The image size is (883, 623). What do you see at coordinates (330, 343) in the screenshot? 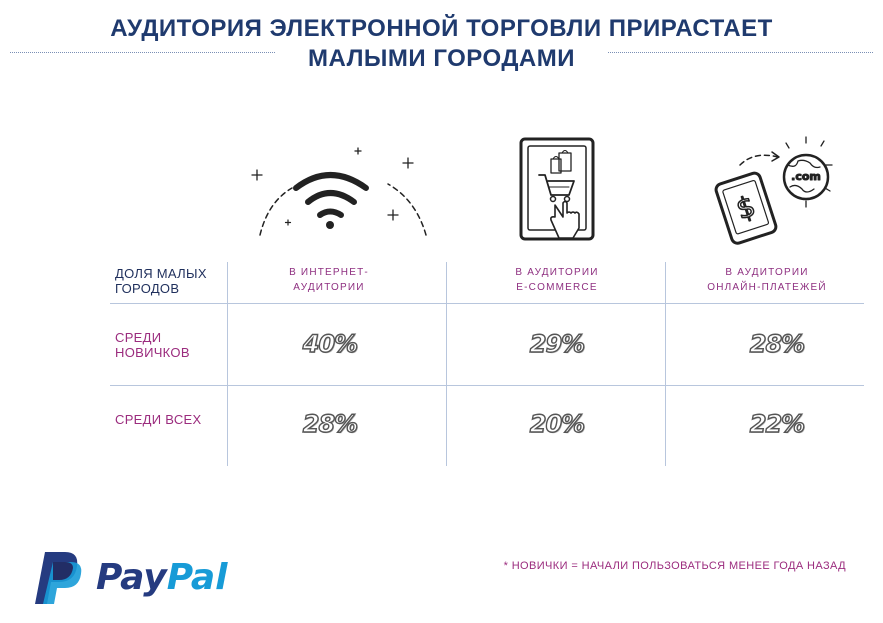
I see `value-newcomers-internet: 40%` at bounding box center [330, 343].